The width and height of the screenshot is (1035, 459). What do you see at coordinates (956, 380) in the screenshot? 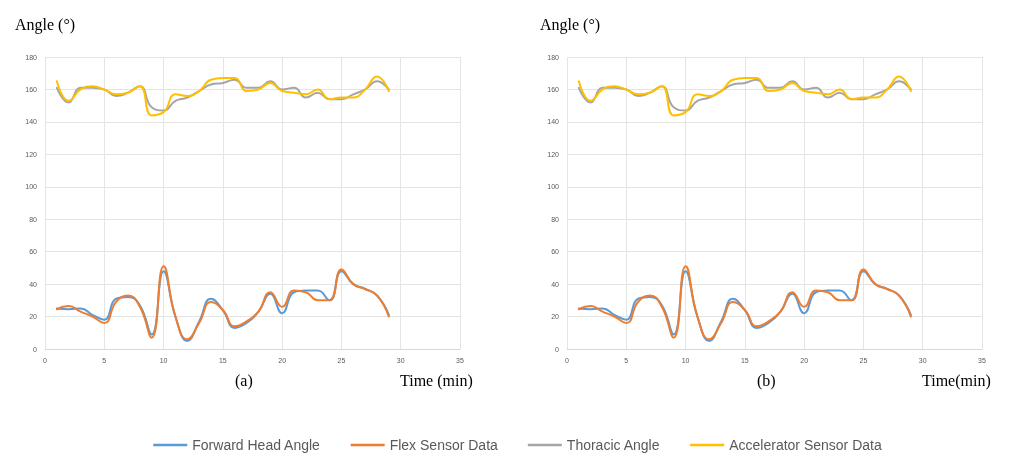
I see `x-axis-title: Time(min)` at bounding box center [956, 380].